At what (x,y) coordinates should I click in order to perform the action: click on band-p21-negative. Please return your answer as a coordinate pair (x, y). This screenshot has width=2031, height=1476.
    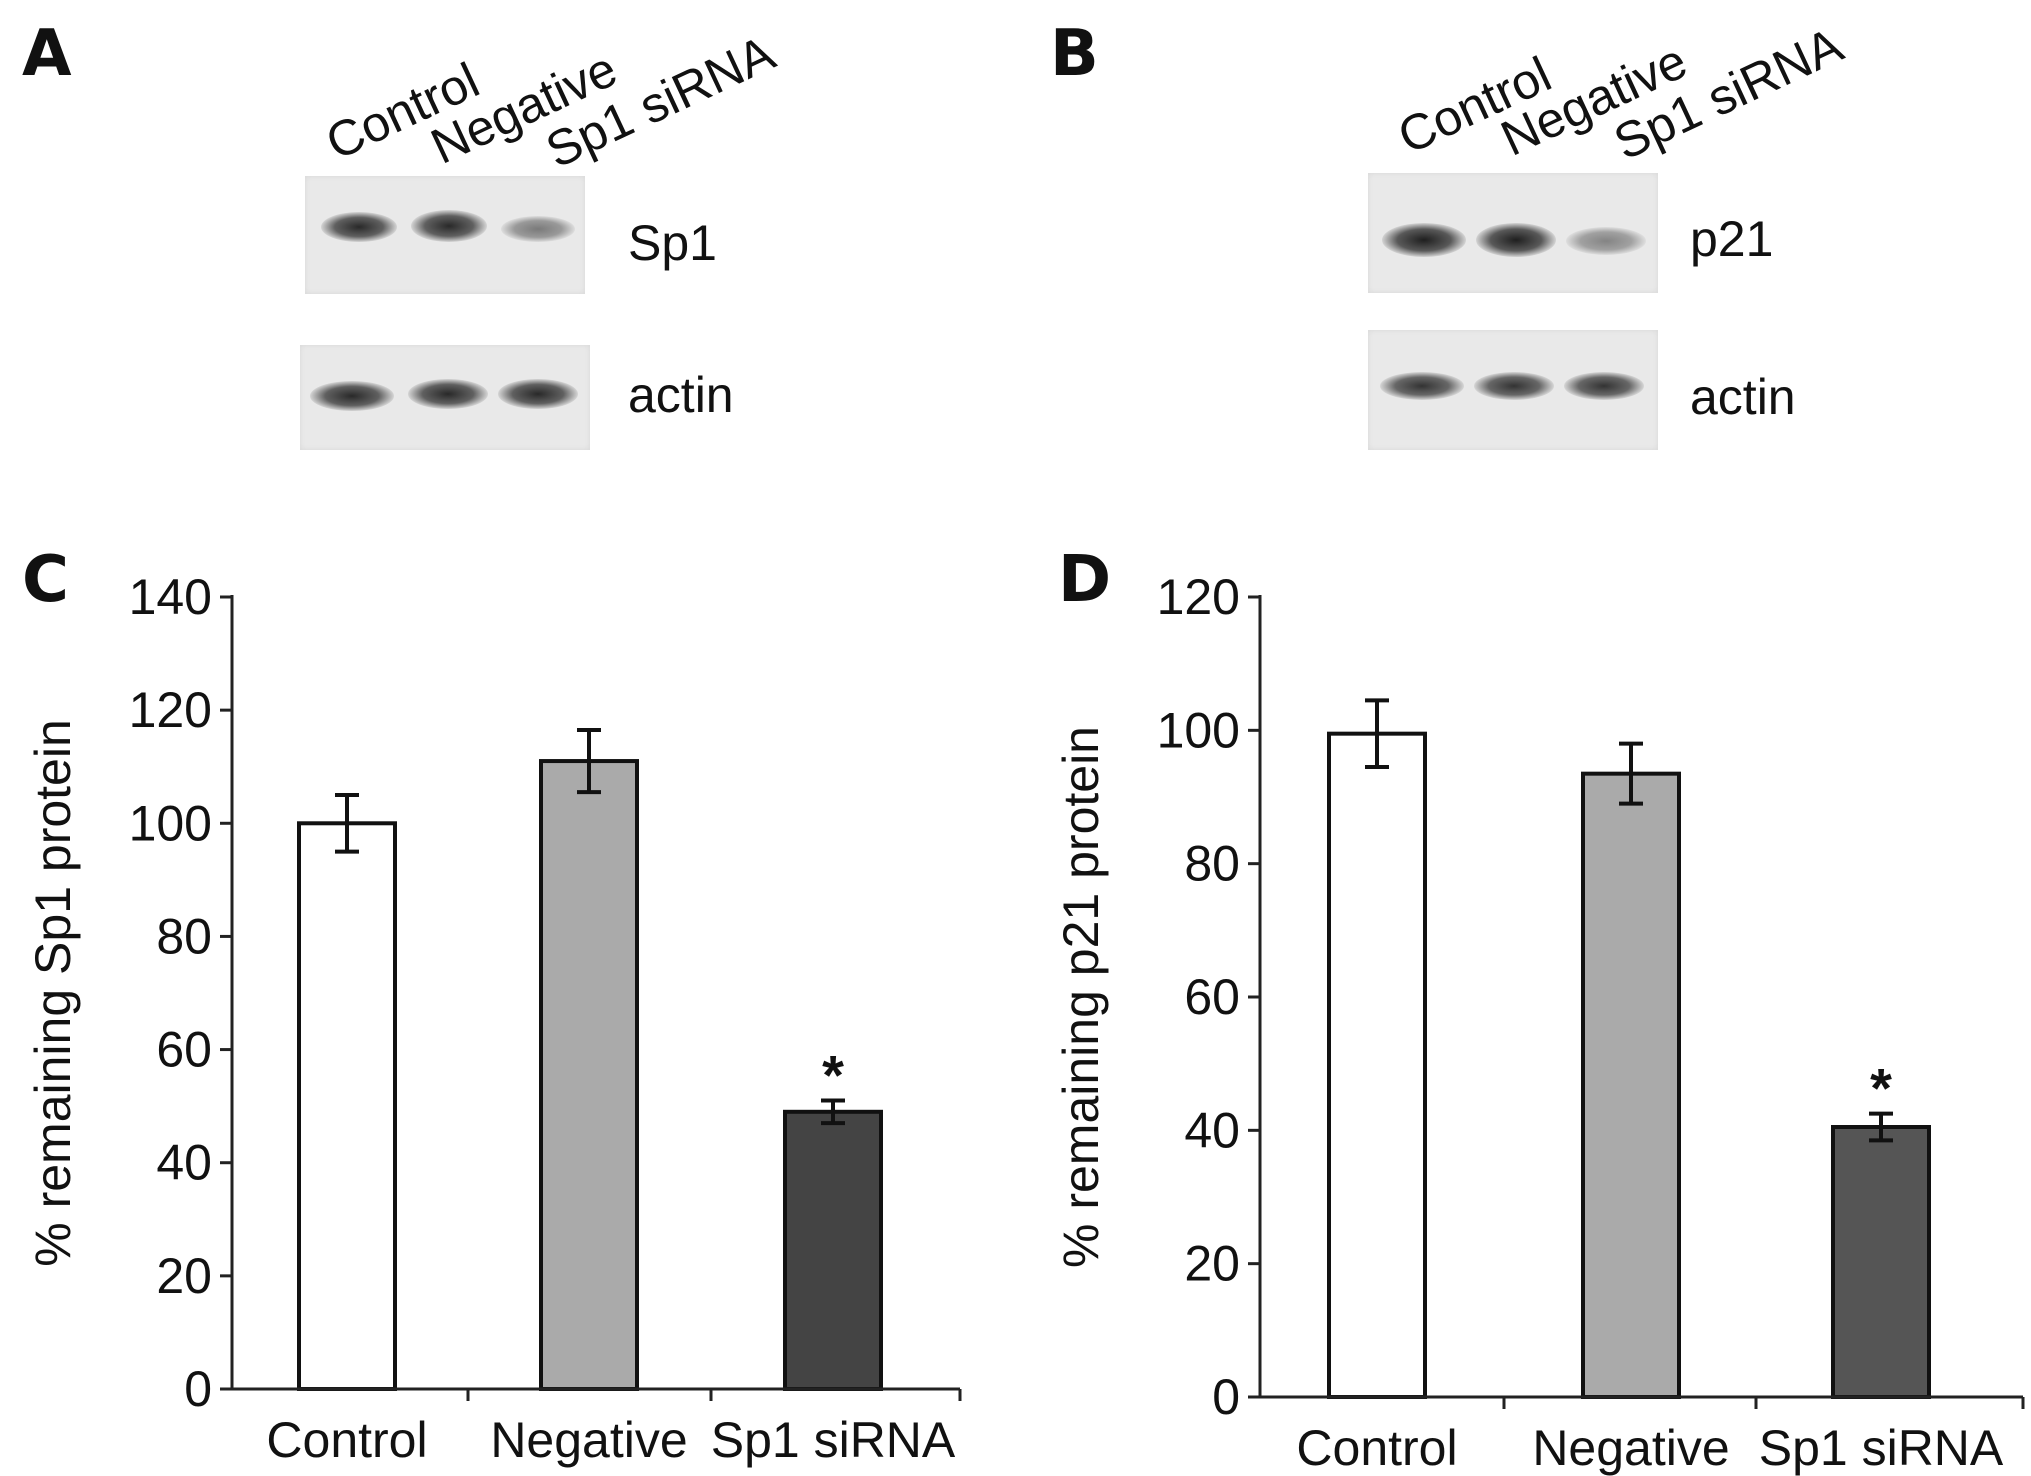
    Looking at the image, I should click on (1516, 240).